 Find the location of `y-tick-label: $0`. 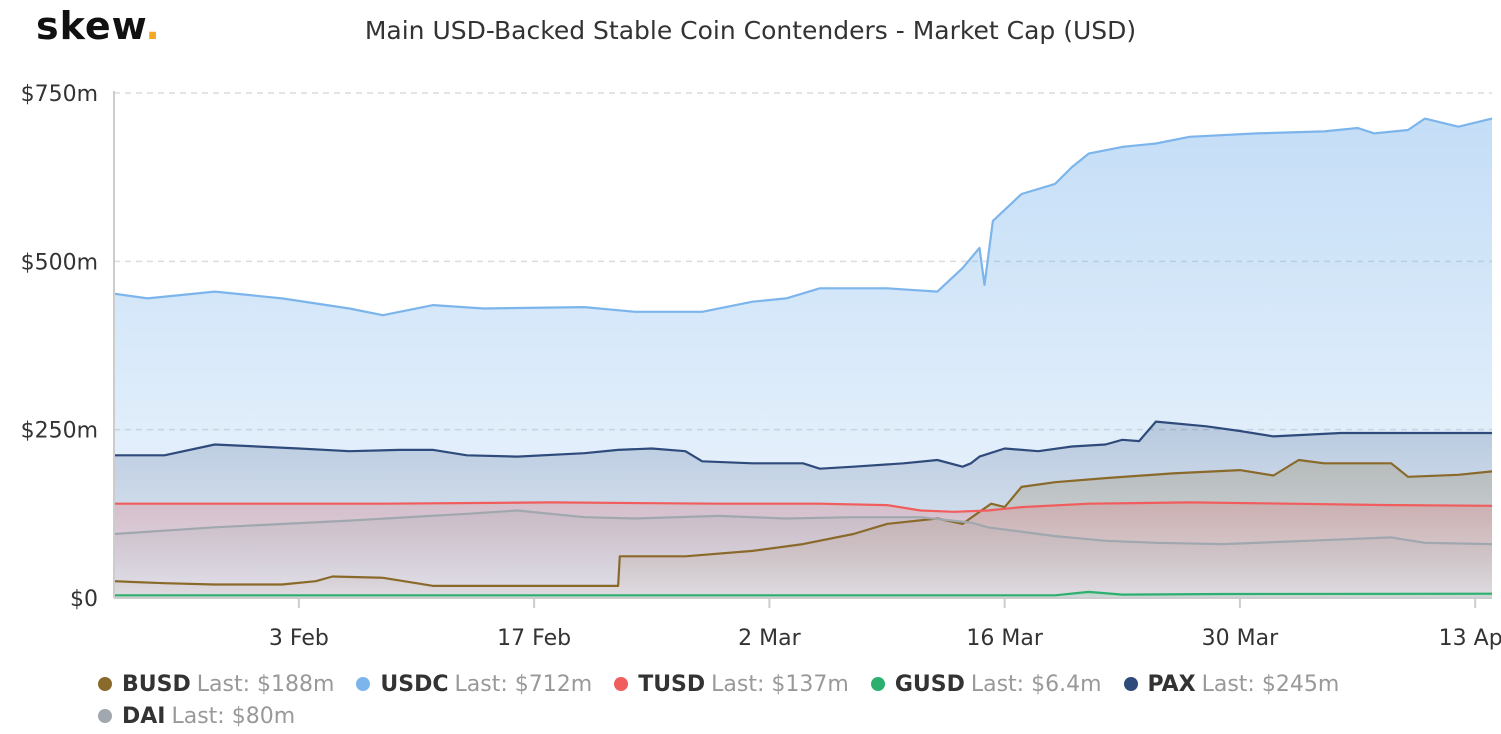

y-tick-label: $0 is located at coordinates (84, 599).